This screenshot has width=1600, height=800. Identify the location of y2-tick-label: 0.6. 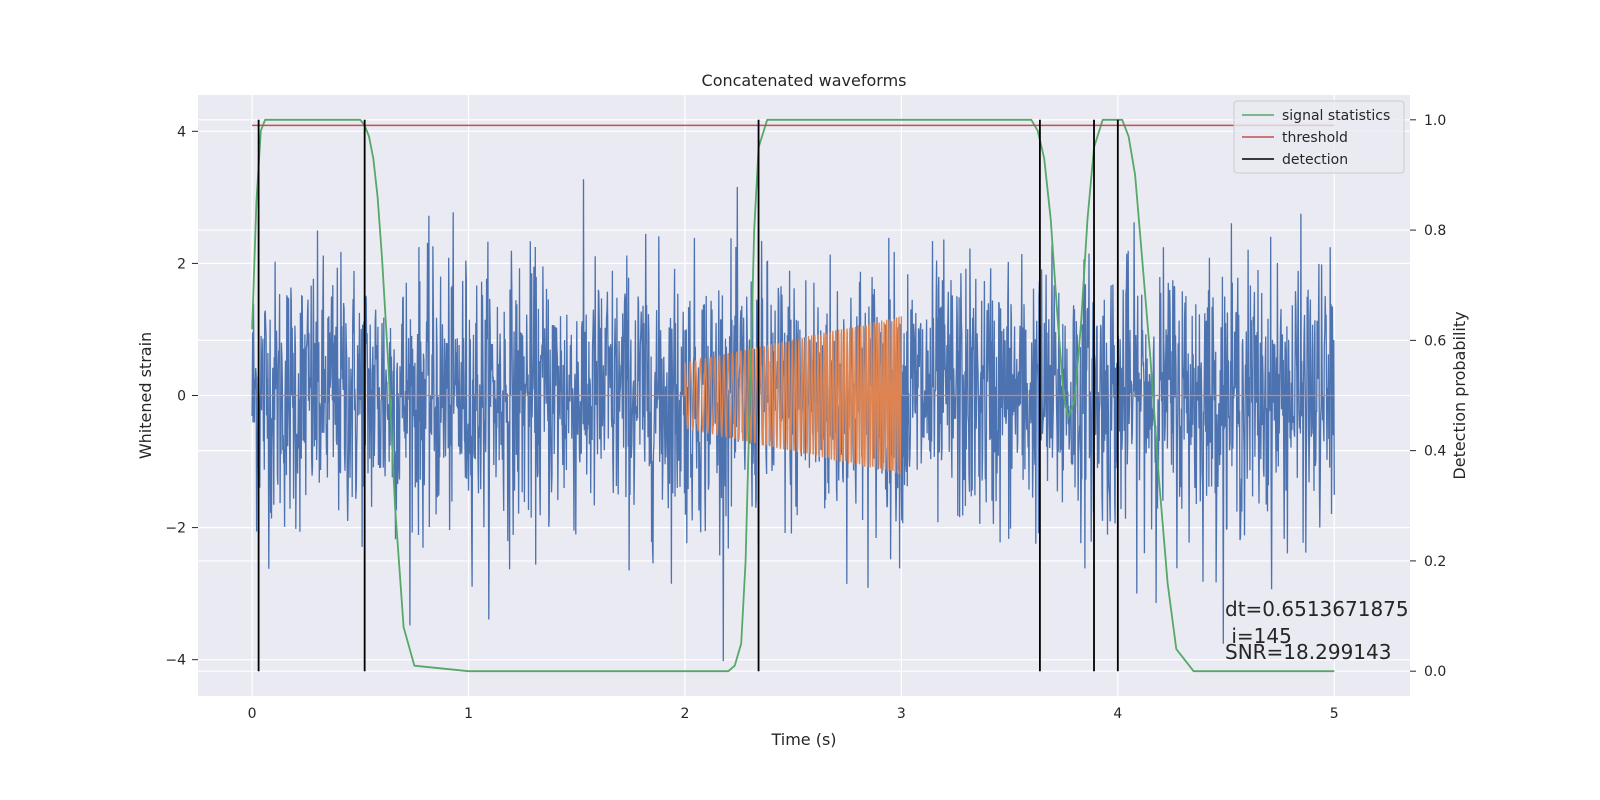
(1435, 341).